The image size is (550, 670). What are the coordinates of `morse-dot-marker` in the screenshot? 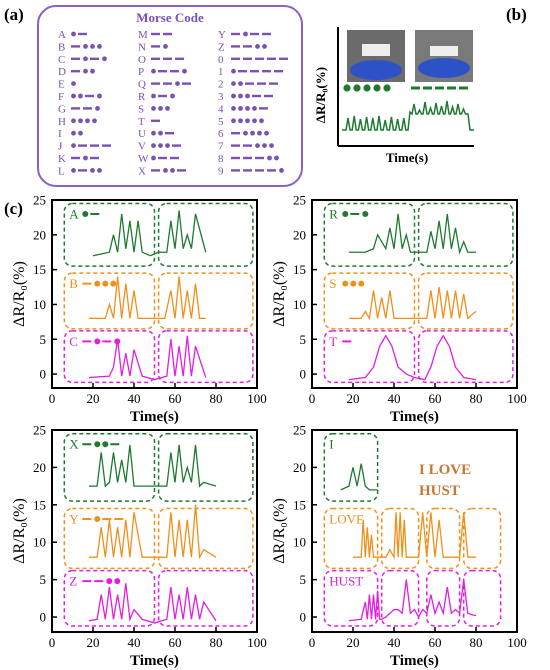 It's located at (387, 88).